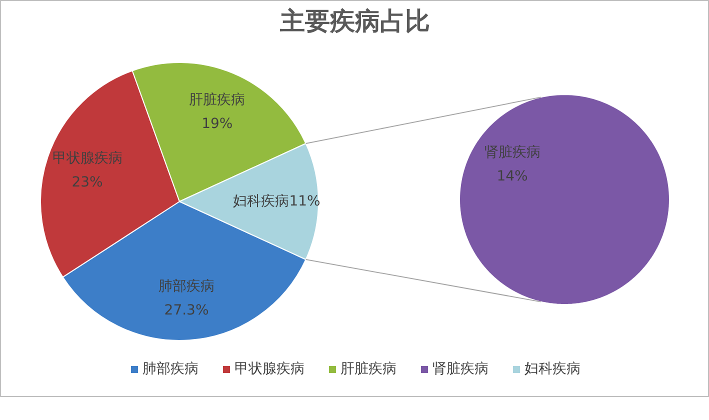  What do you see at coordinates (87, 182) in the screenshot?
I see `data-label: 23%` at bounding box center [87, 182].